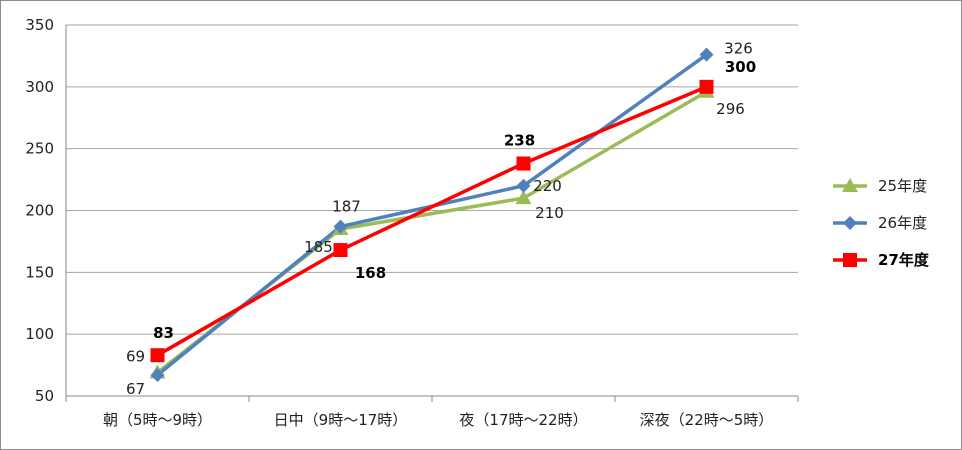 The width and height of the screenshot is (962, 450). What do you see at coordinates (39, 87) in the screenshot?
I see `y-tick-label: 300` at bounding box center [39, 87].